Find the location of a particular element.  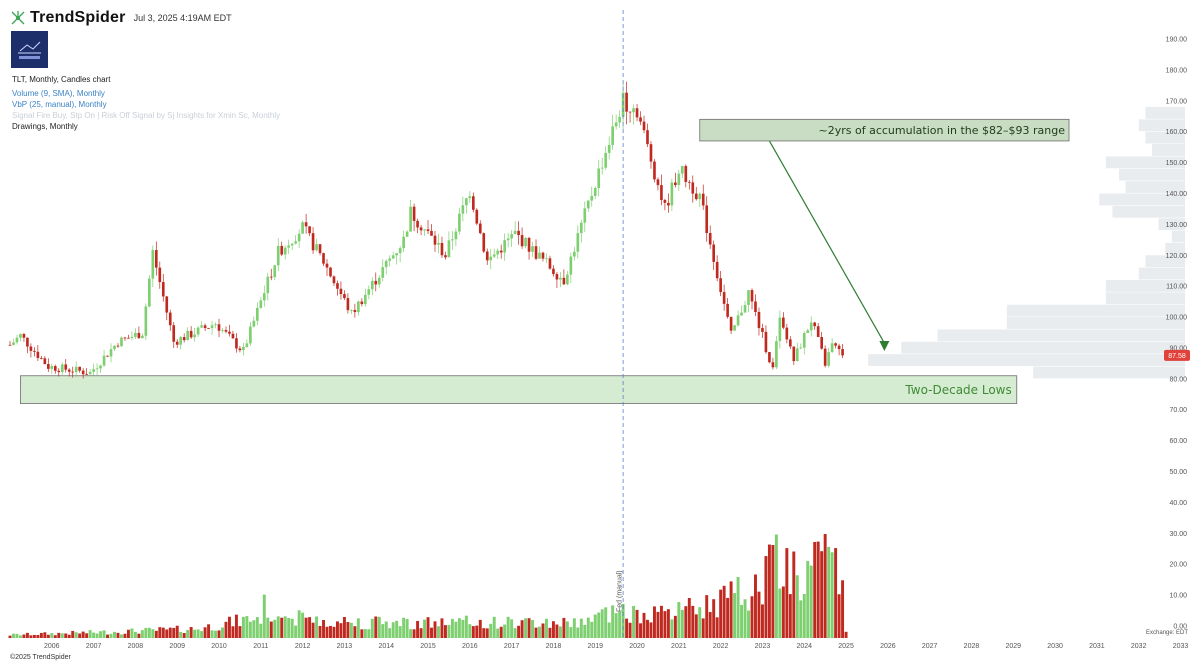

event-marker-layer: Fed (manual) is located at coordinates (620, 324).